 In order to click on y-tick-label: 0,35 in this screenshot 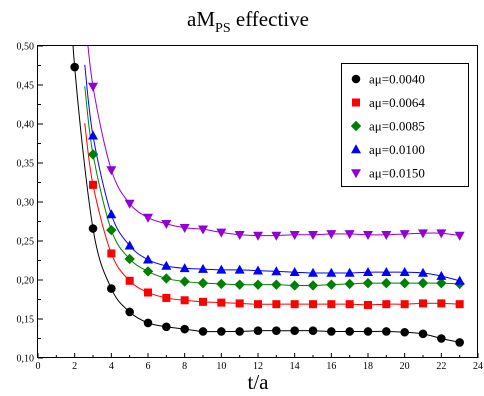, I will do `click(26, 164)`.